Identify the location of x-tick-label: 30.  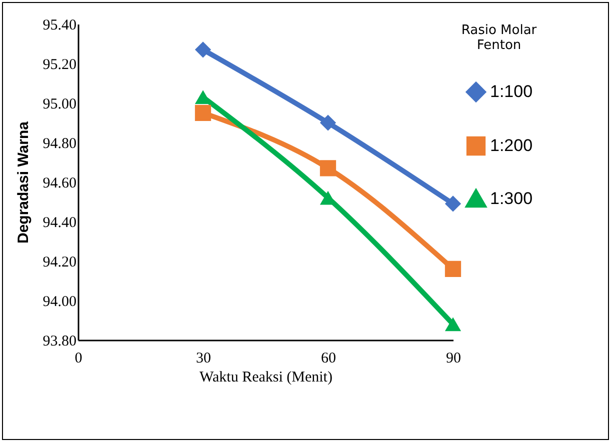
(203, 358).